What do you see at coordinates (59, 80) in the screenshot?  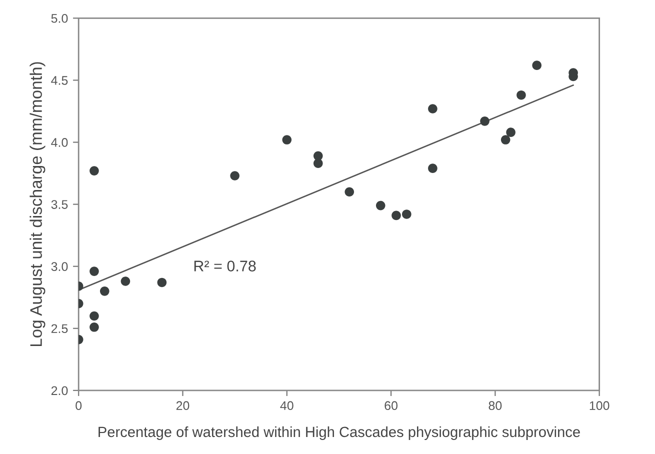 I see `y-tick-label: 4.5` at bounding box center [59, 80].